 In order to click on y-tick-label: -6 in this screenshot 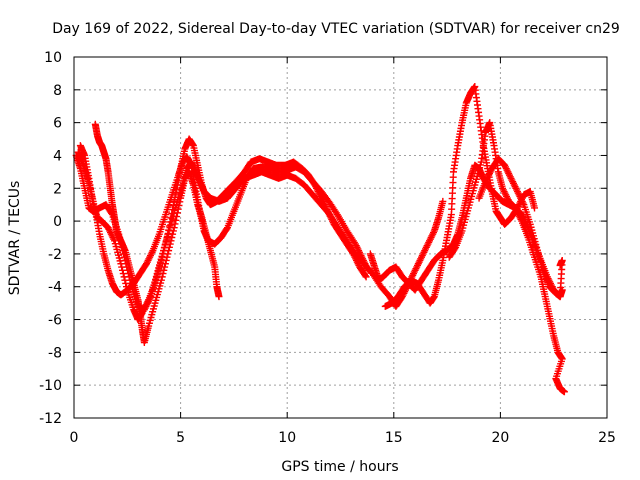, I will do `click(55, 321)`.